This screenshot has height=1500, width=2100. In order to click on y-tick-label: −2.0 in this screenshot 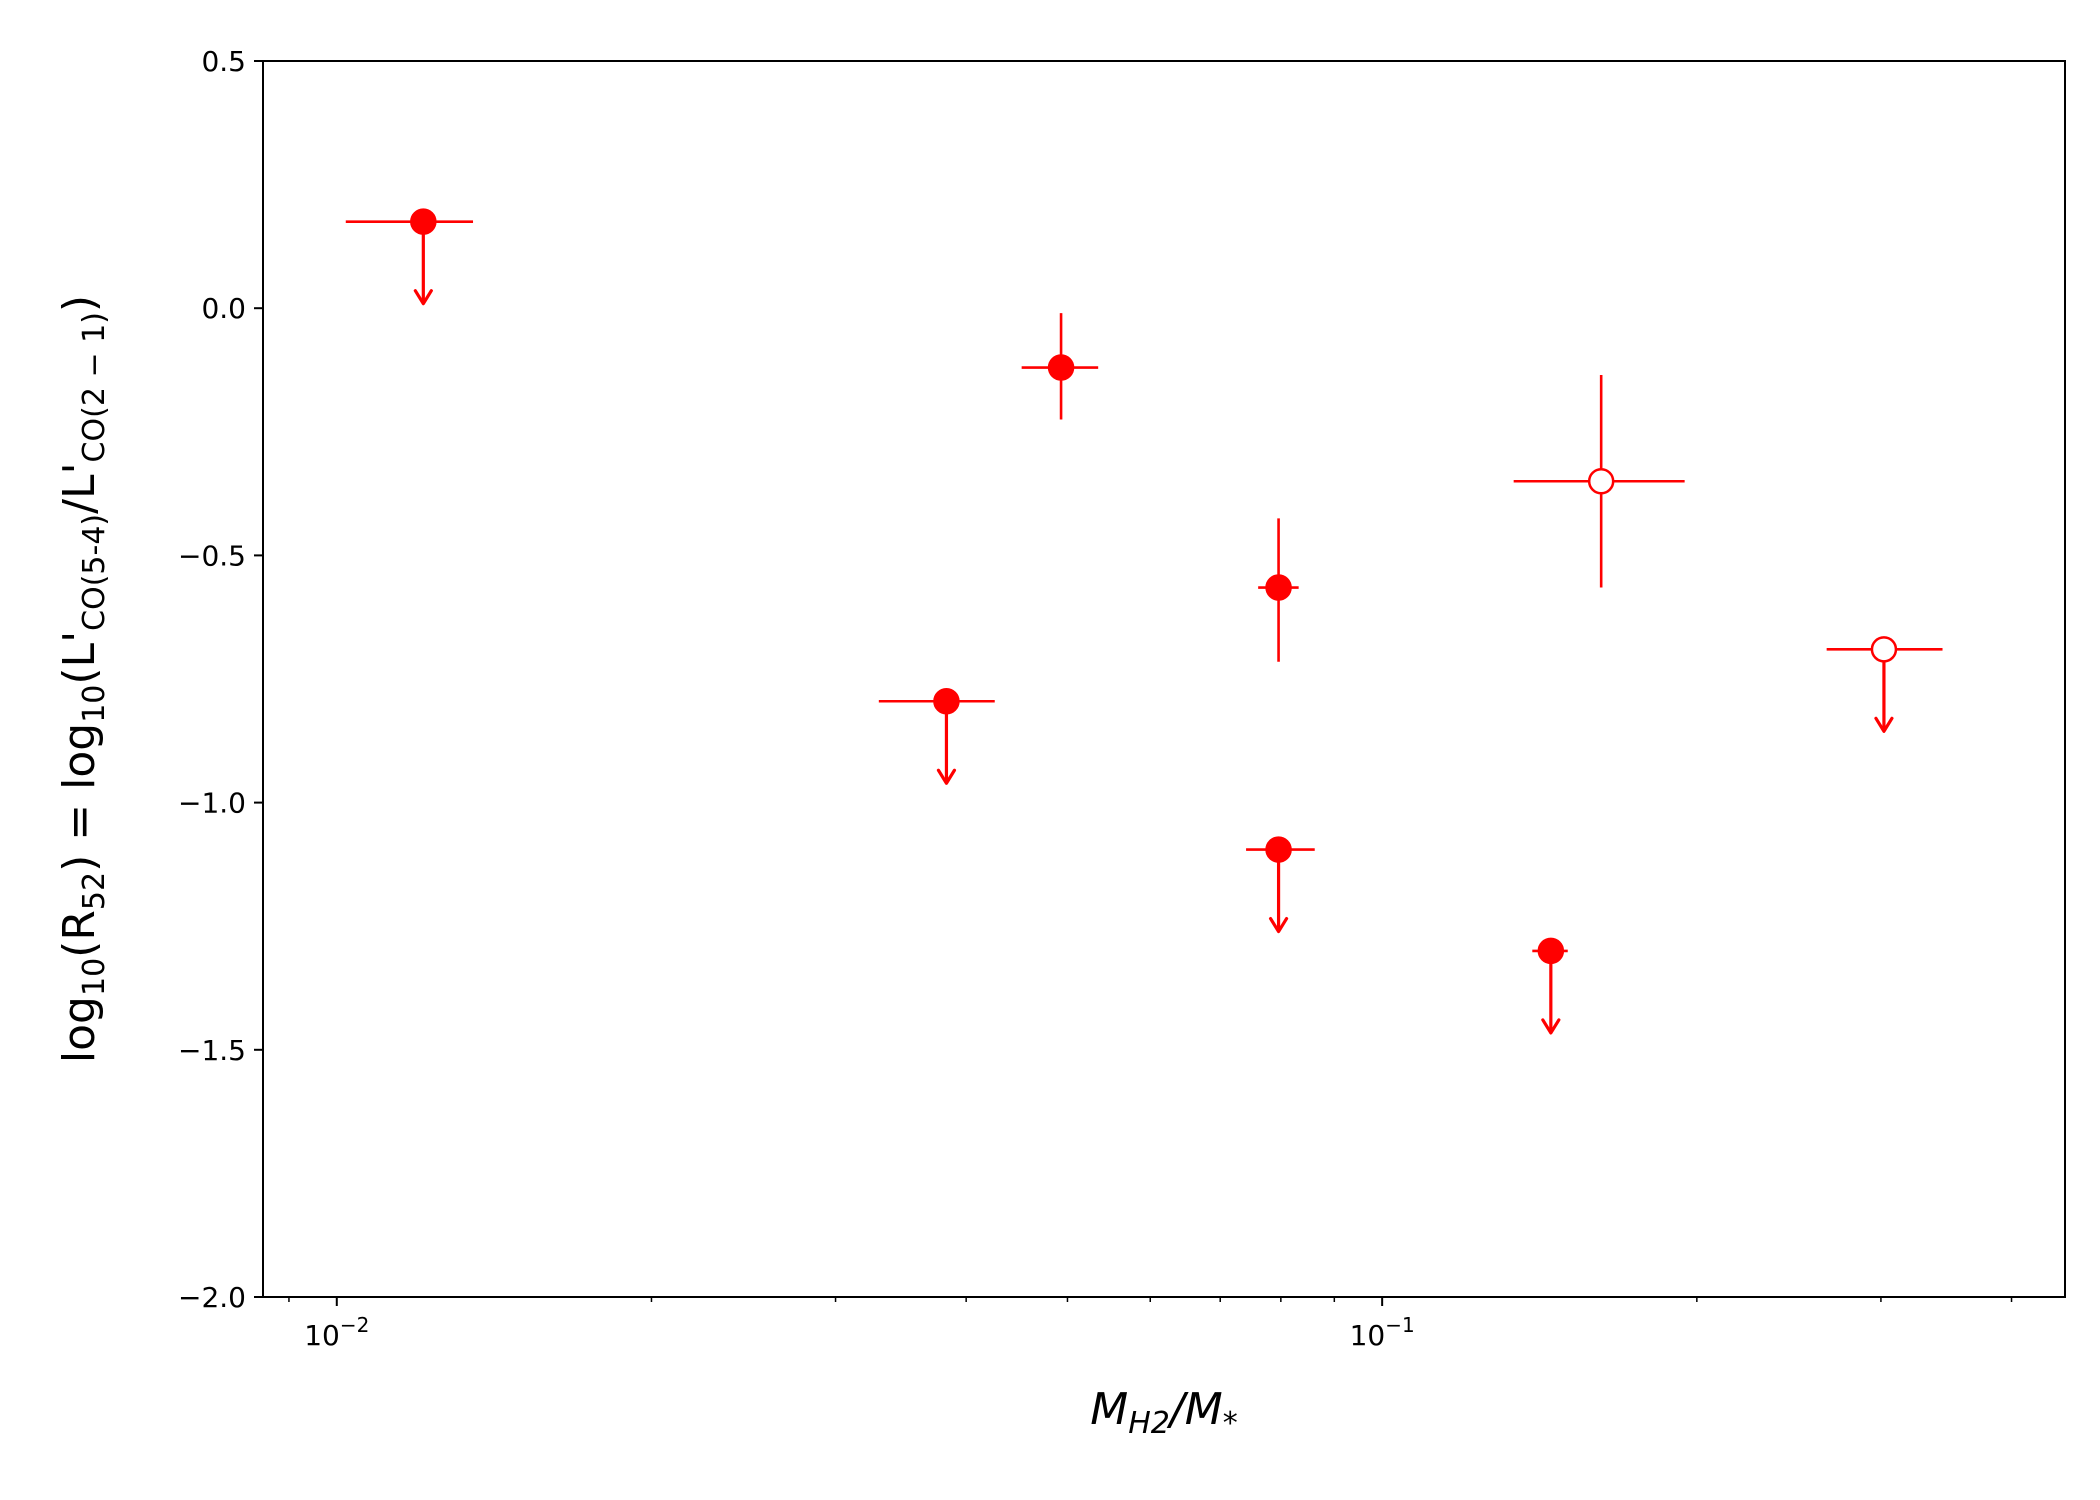, I will do `click(212, 1297)`.